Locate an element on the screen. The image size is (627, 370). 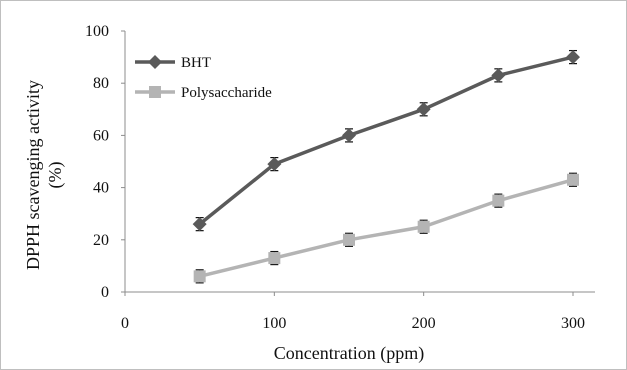
x-tick-label: 0 is located at coordinates (125, 323).